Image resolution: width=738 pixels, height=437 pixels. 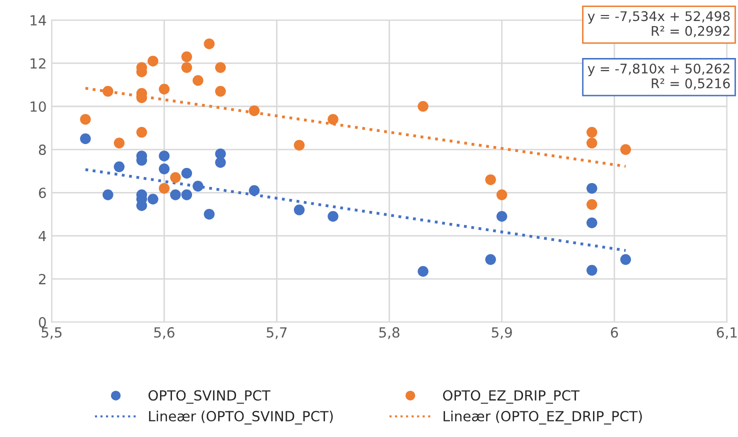 I want to click on legend-label: OPTO_EZ_DRIP_PCT, so click(x=511, y=397).